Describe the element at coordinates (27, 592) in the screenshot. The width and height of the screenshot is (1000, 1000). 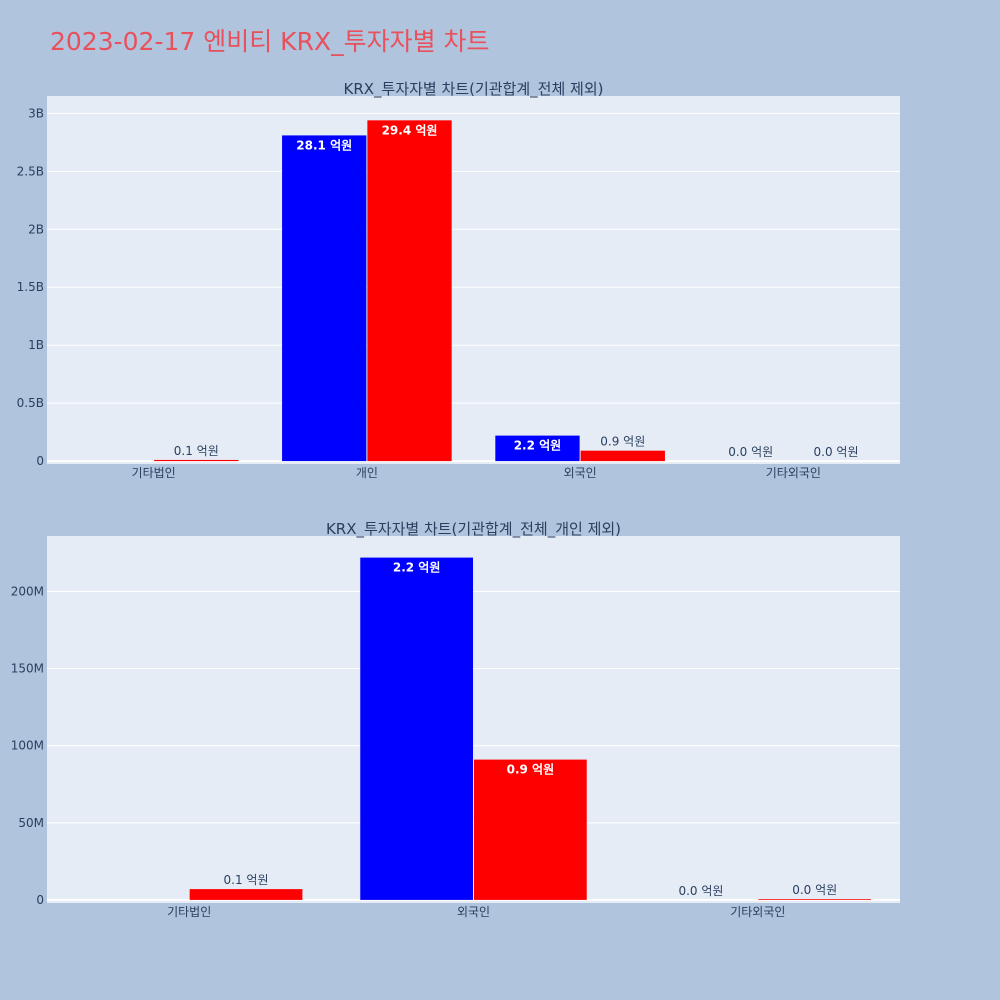
I see `y-tick-label: 200M` at that location.